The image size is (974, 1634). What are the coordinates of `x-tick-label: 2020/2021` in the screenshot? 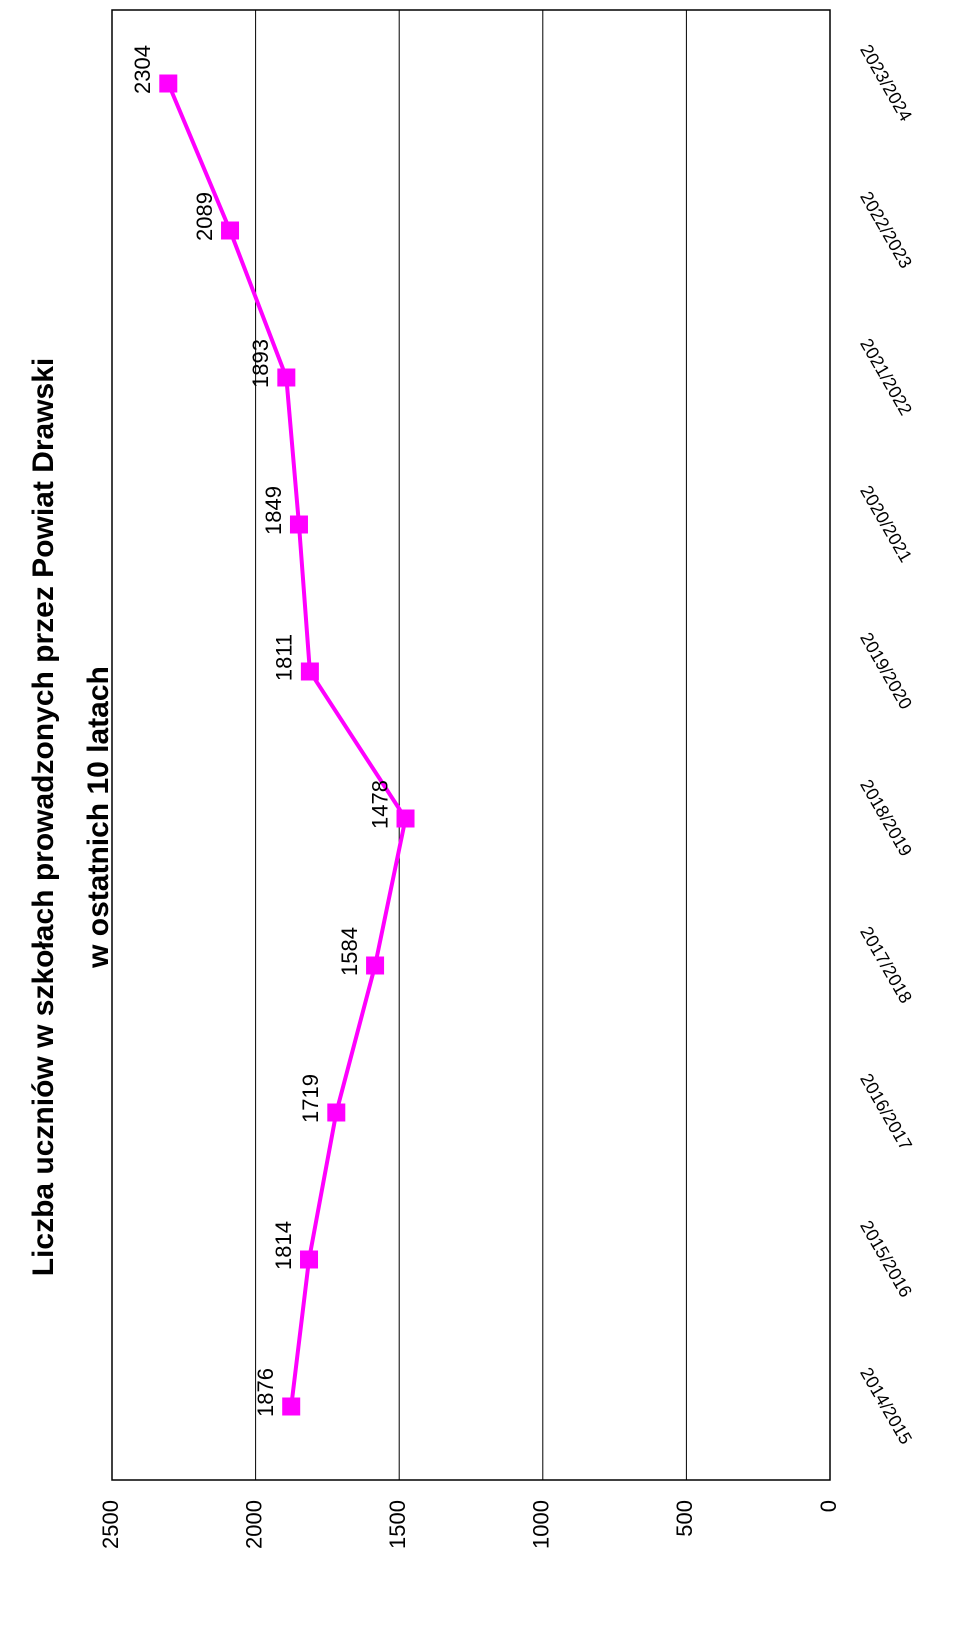 It's located at (886, 524).